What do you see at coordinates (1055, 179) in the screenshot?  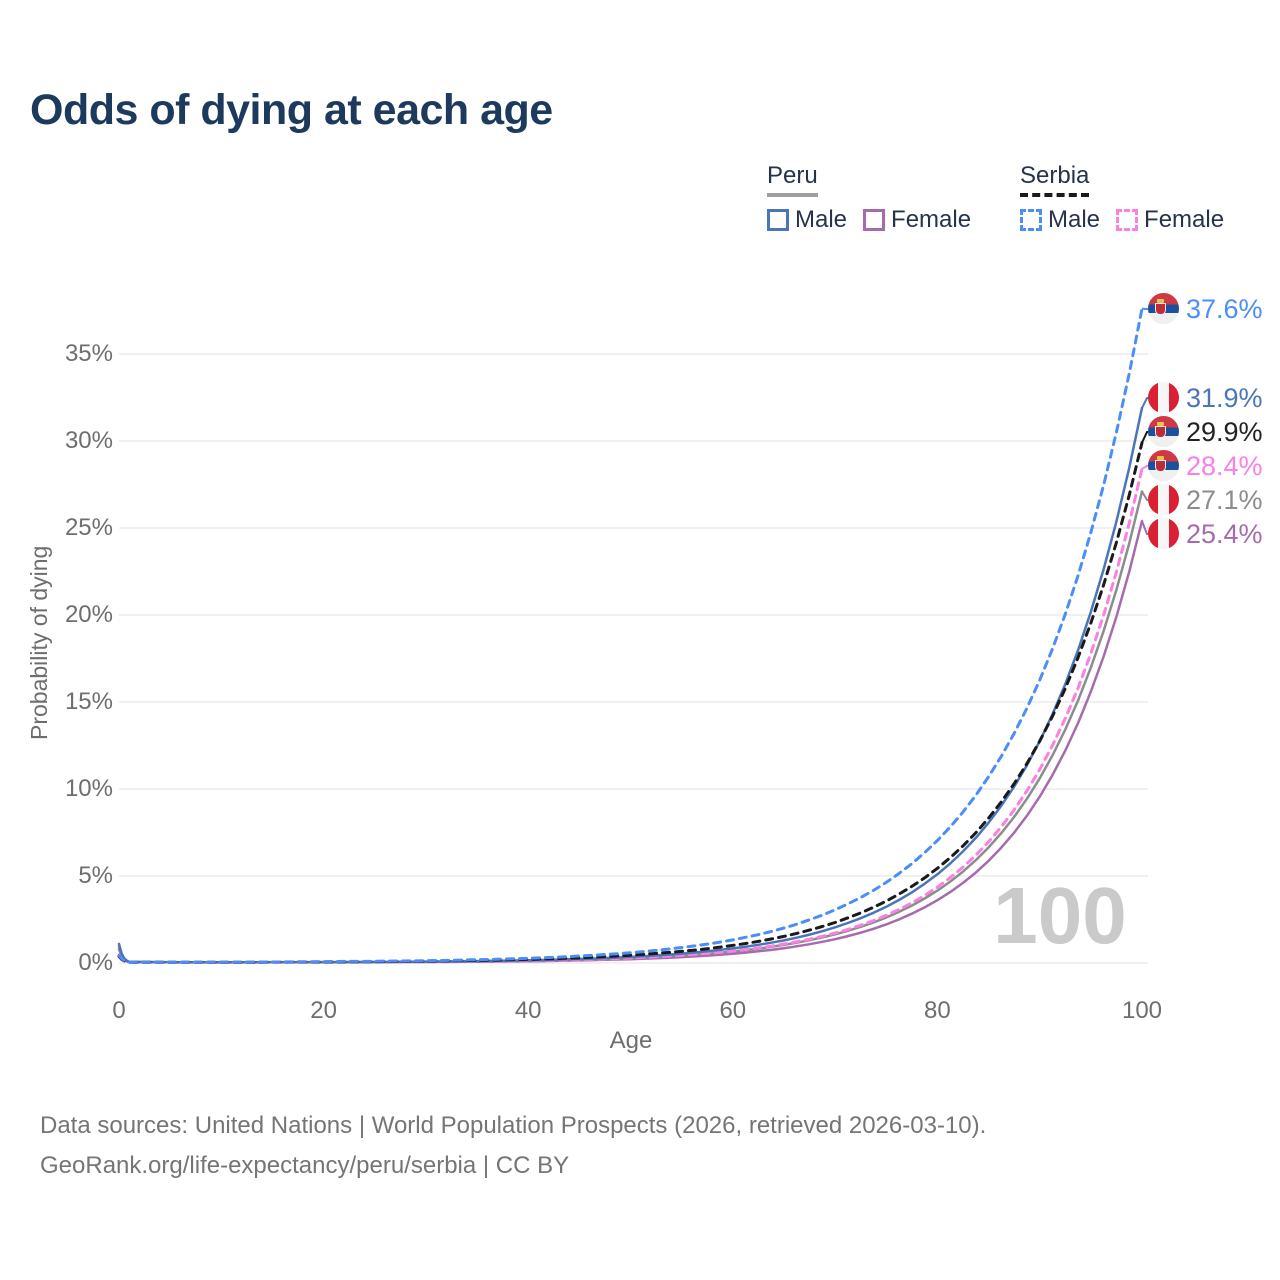 I see `legend-country-serbia: Serbia` at bounding box center [1055, 179].